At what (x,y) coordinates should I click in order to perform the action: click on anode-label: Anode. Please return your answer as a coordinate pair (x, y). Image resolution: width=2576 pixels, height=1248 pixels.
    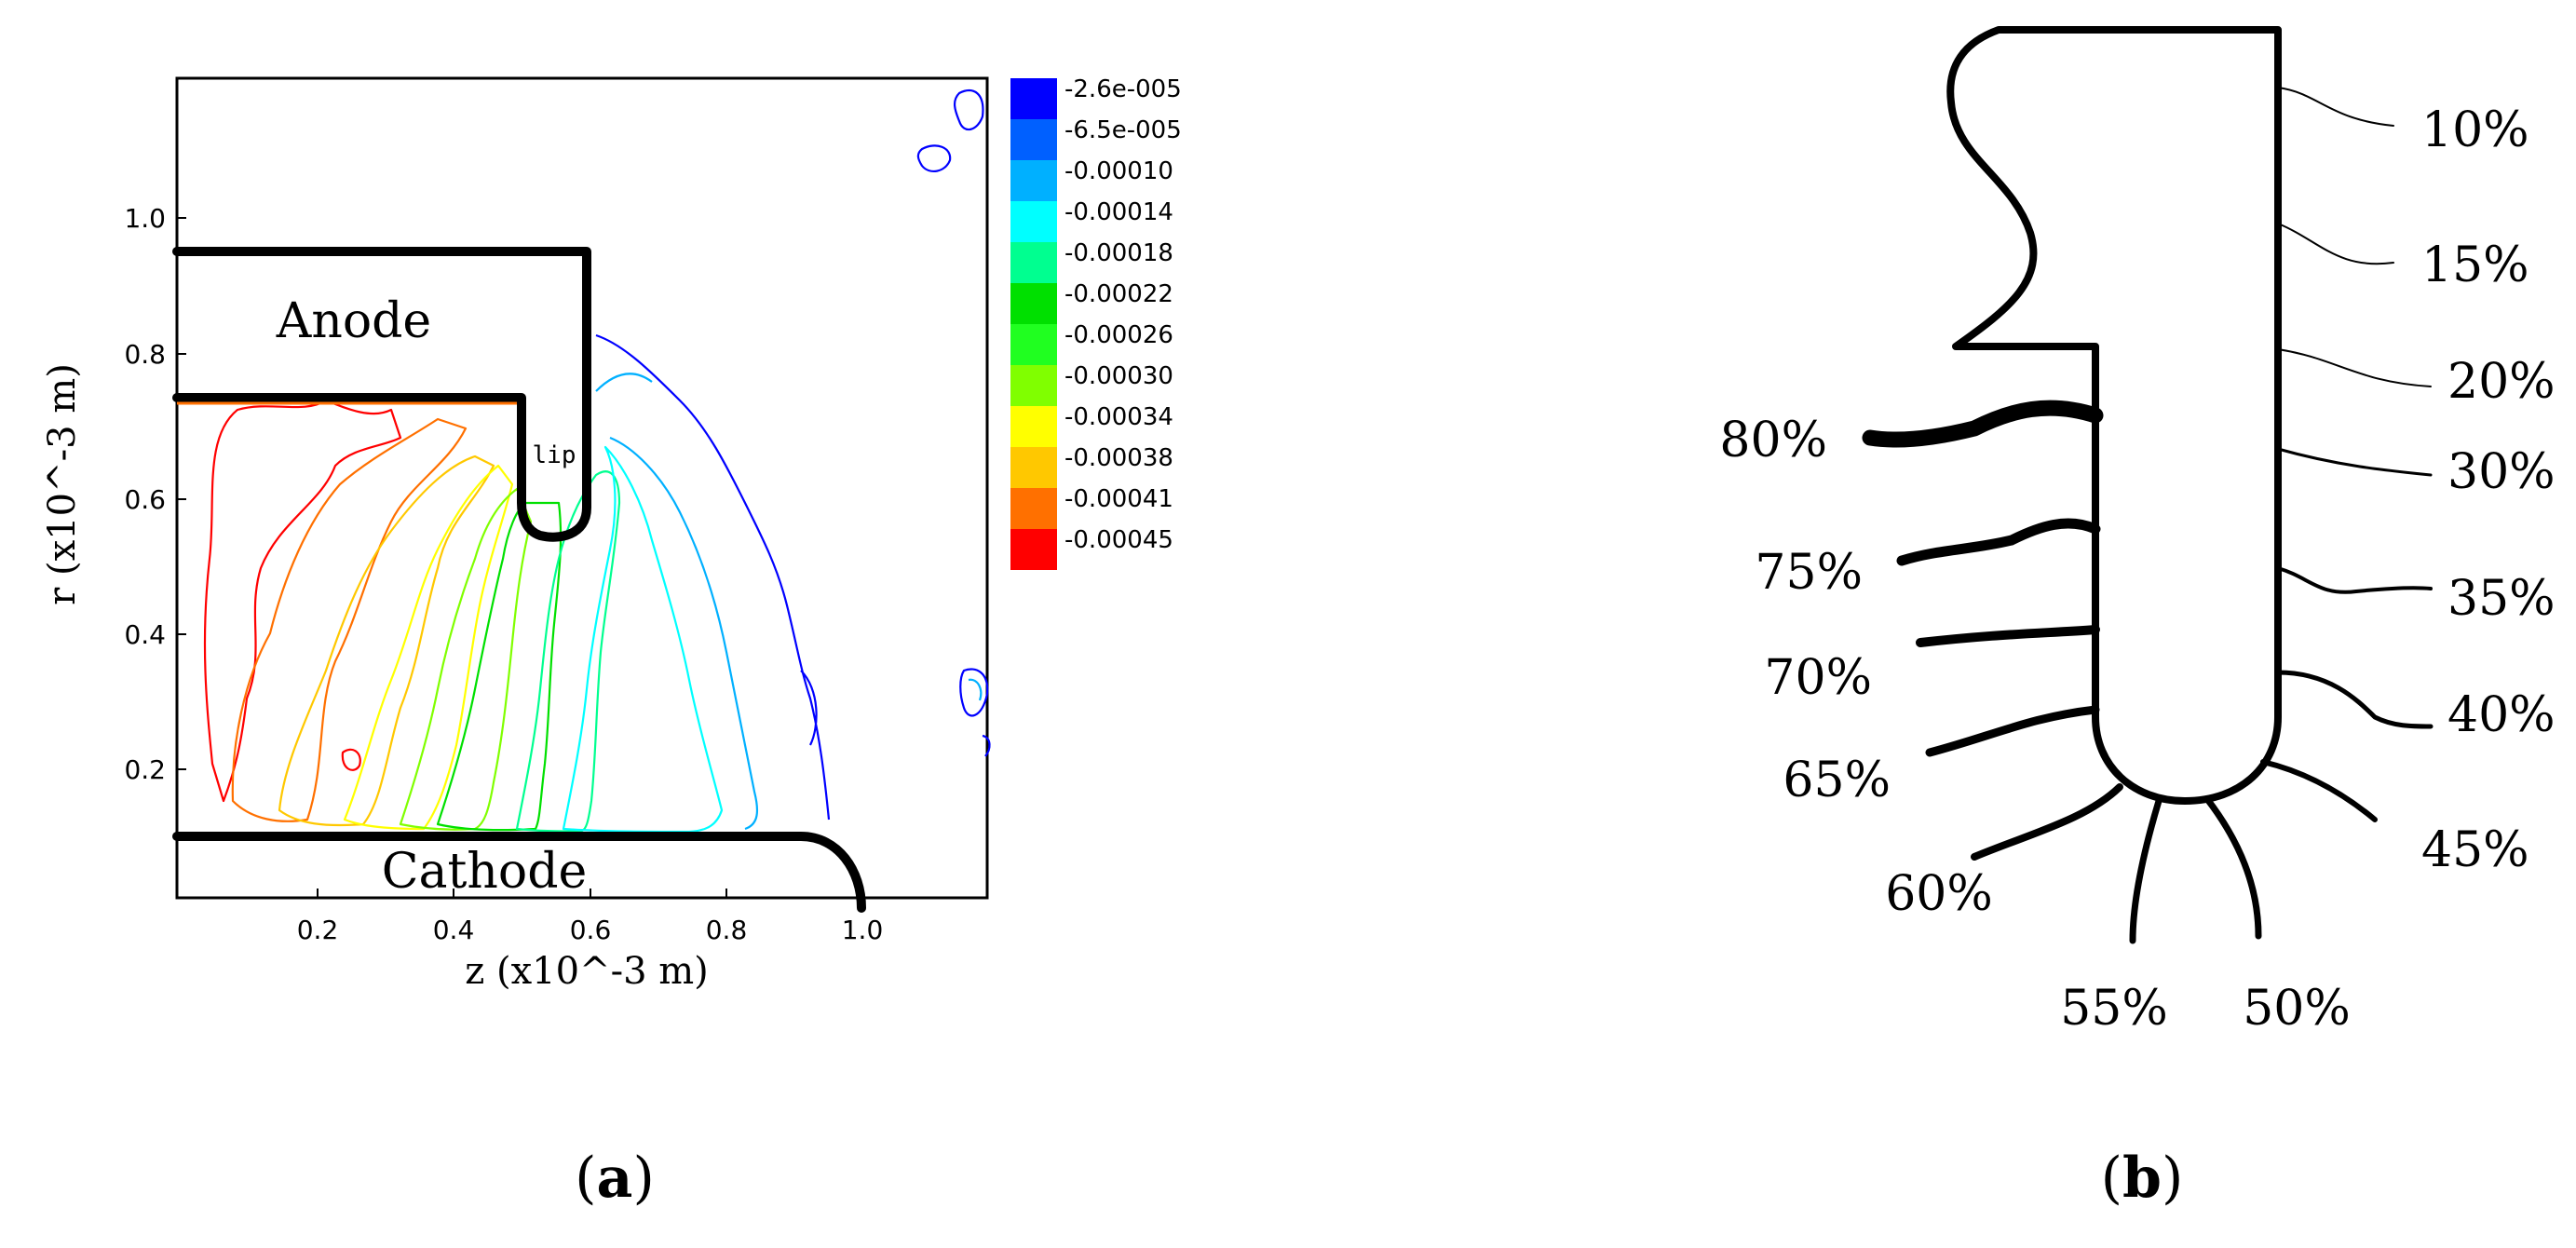
    Looking at the image, I should click on (353, 321).